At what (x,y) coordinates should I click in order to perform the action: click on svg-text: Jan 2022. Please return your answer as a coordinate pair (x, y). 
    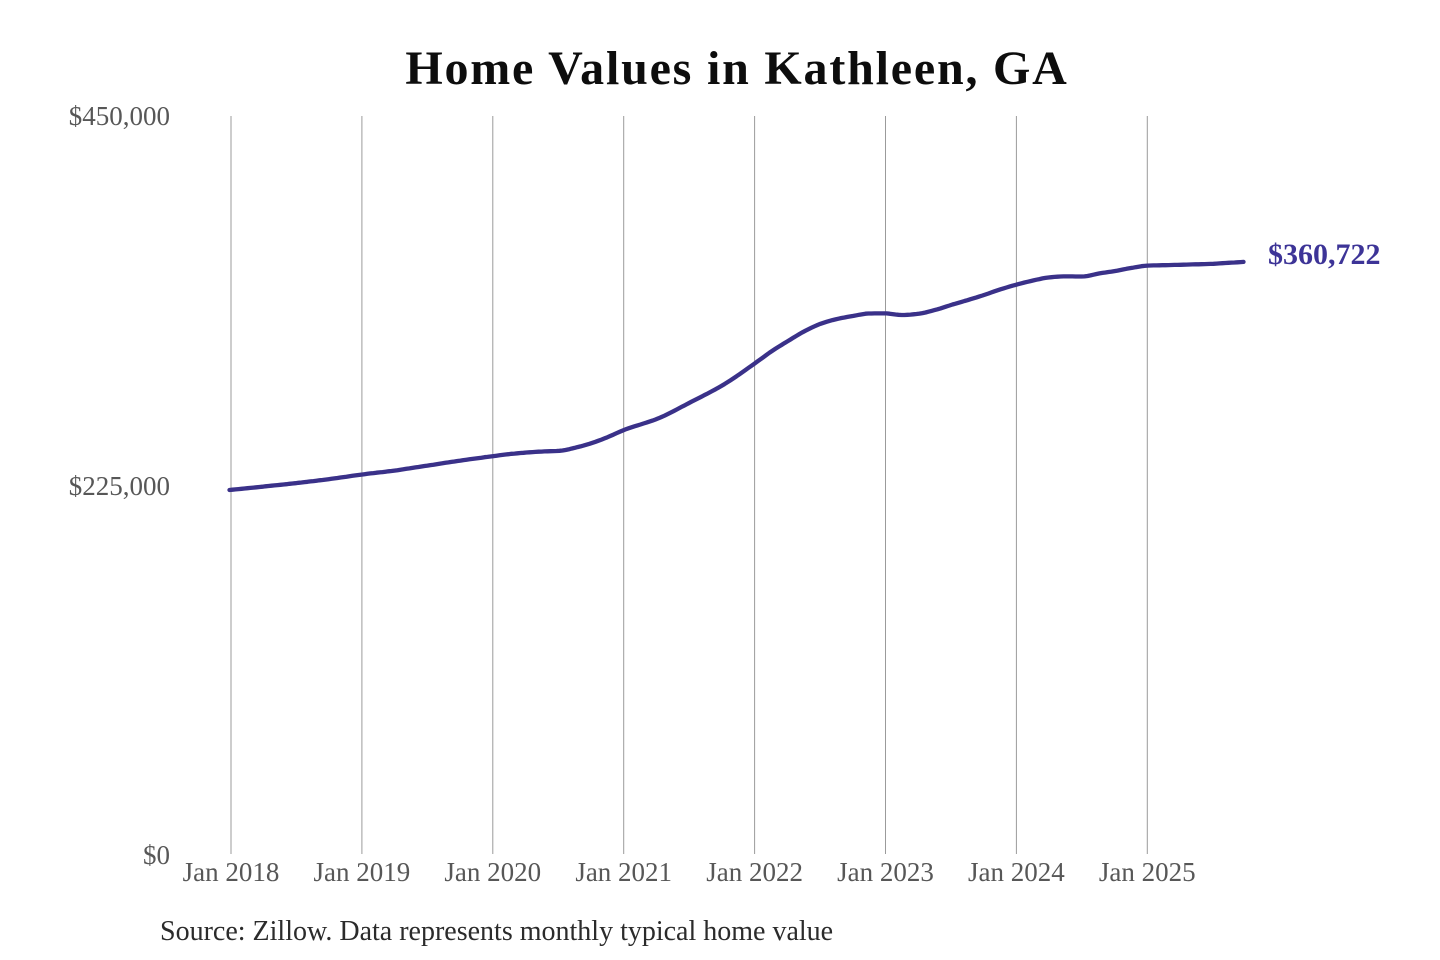
    Looking at the image, I should click on (754, 872).